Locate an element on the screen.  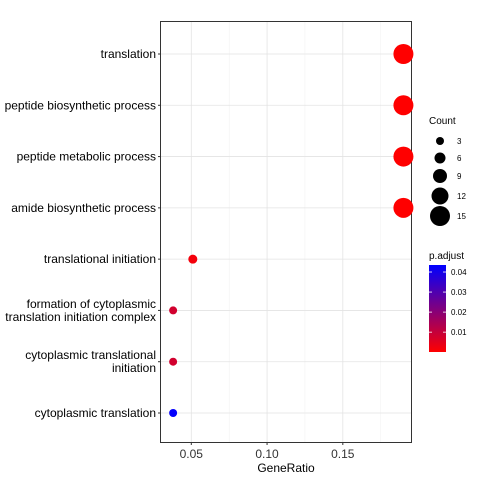
x-tick-label: 0.05 is located at coordinates (192, 454).